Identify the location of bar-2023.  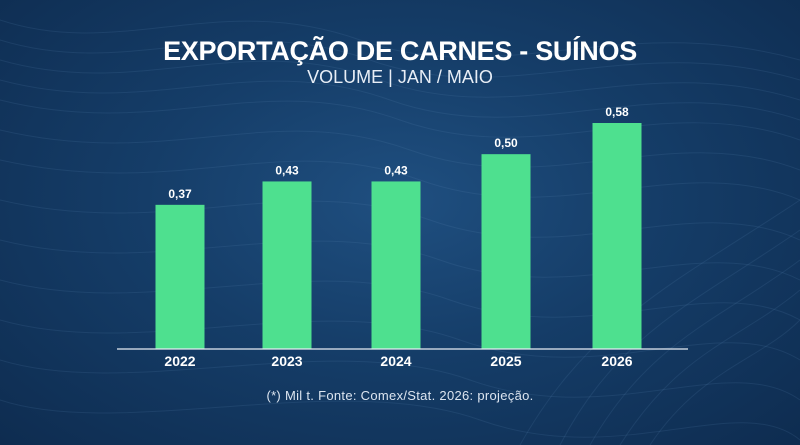
(287, 265).